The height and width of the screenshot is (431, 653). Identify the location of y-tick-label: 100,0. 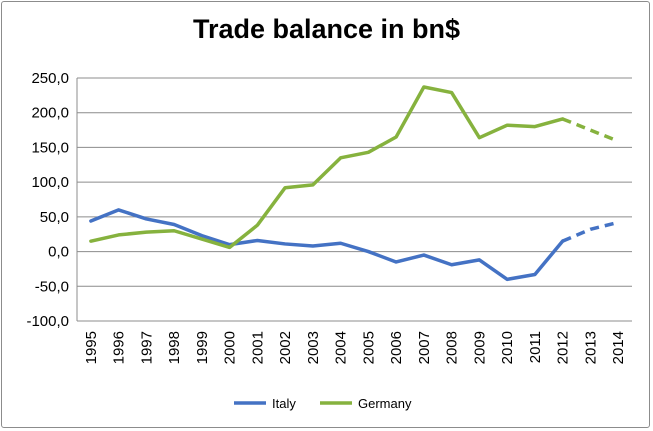
(50, 182).